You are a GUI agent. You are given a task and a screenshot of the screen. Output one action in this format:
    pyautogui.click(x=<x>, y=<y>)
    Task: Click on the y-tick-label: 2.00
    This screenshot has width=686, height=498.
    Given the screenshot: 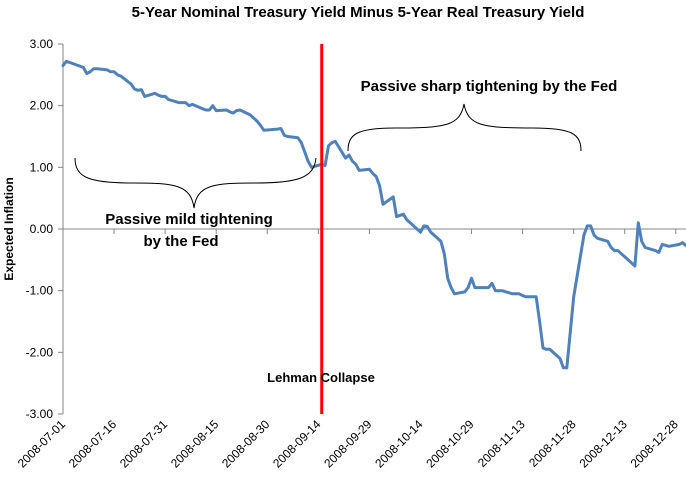 What is the action you would take?
    pyautogui.click(x=42, y=106)
    